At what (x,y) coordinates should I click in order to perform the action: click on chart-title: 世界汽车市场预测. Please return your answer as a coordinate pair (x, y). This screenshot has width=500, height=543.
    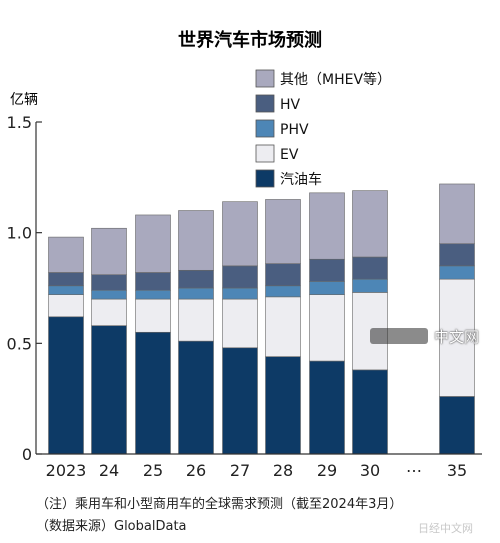
    Looking at the image, I should click on (250, 40).